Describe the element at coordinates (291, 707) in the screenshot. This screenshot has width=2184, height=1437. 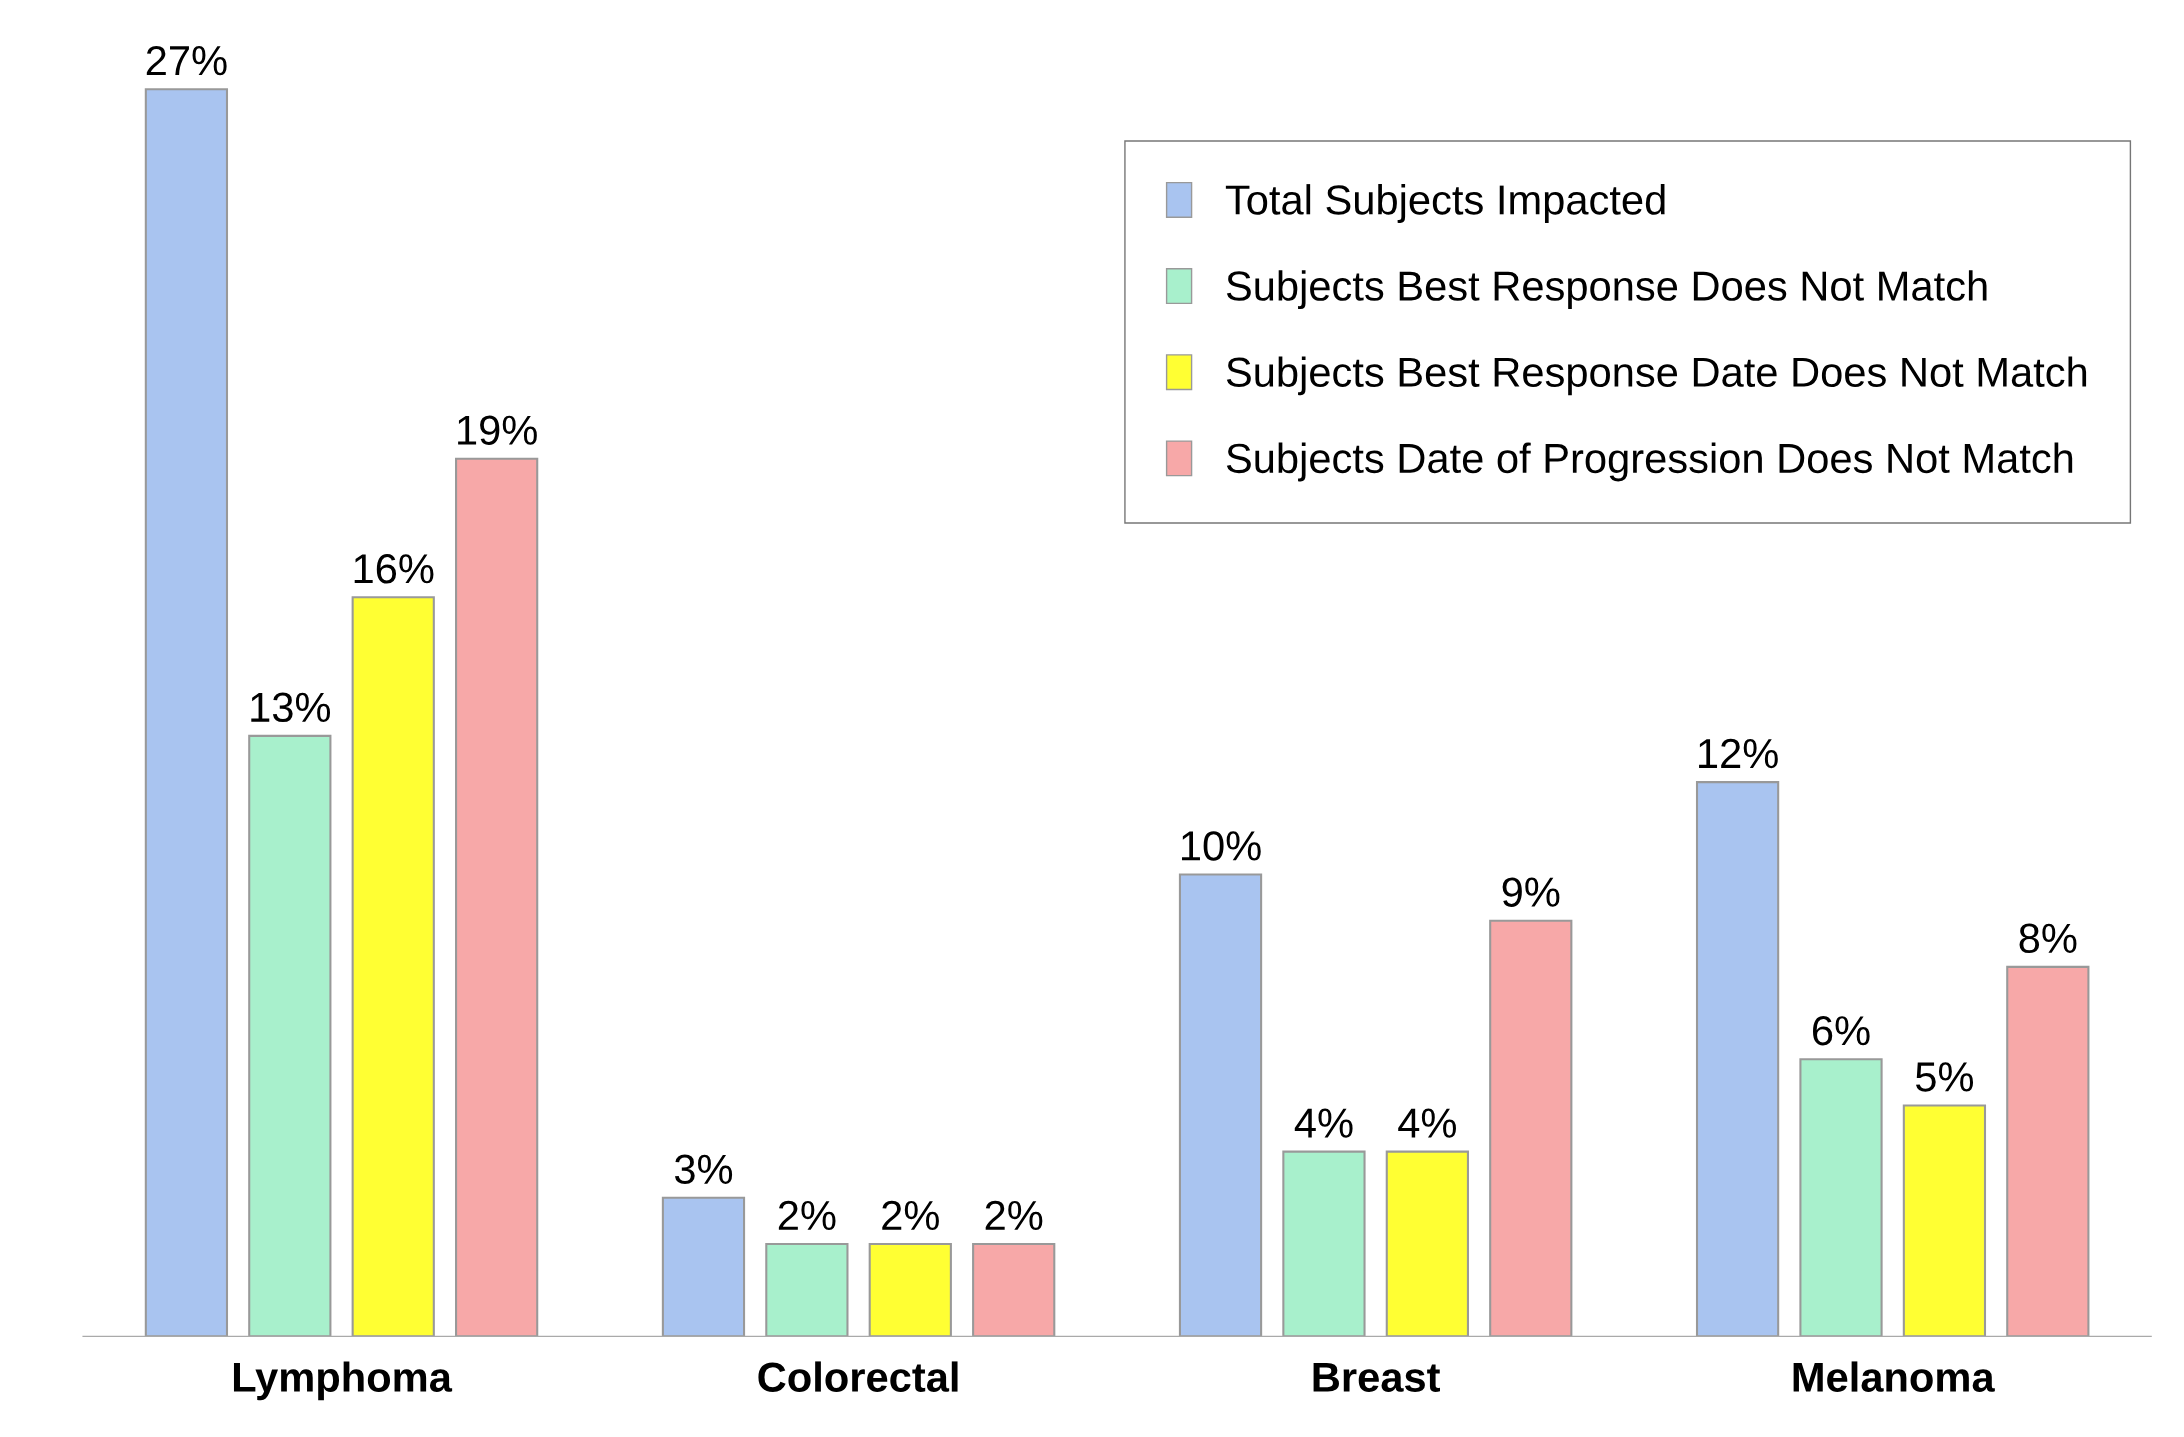
I see `data-label: 13%` at that location.